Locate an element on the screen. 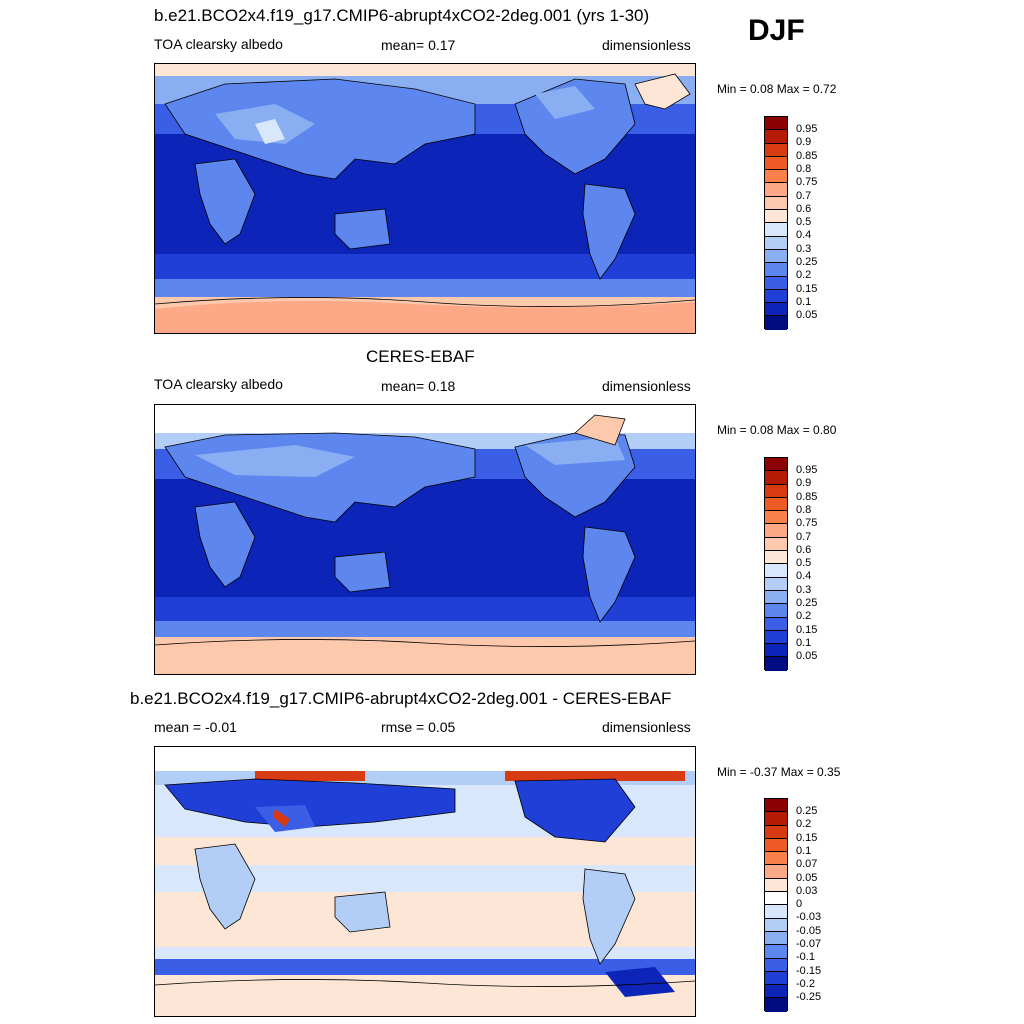 The image size is (1024, 1024). colorbar-observations is located at coordinates (776, 564).